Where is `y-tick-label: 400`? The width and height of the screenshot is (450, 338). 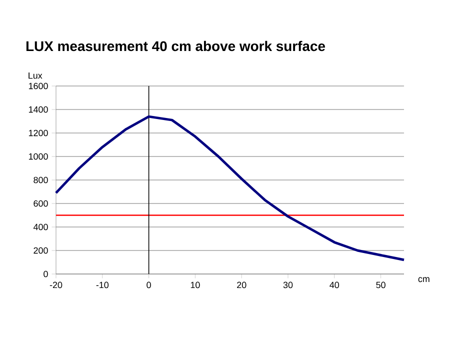
y-tick-label: 400 is located at coordinates (40, 227).